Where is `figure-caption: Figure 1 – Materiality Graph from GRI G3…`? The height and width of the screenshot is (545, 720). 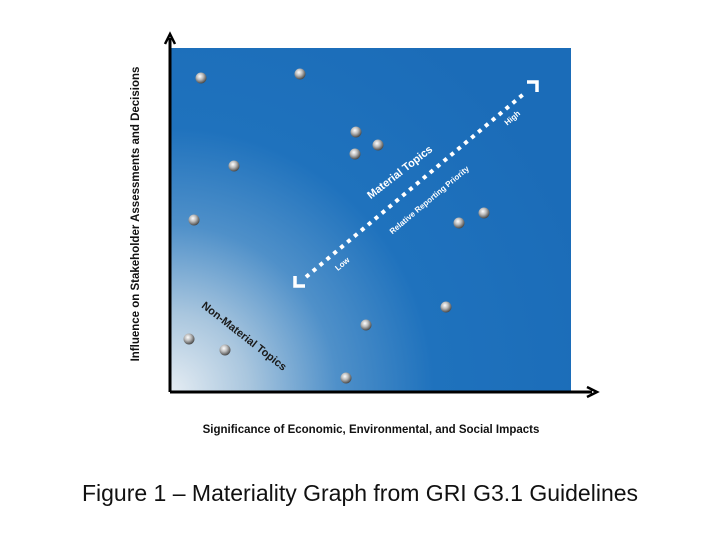
figure-caption: Figure 1 – Materiality Graph from GRI G3… is located at coordinates (360, 493).